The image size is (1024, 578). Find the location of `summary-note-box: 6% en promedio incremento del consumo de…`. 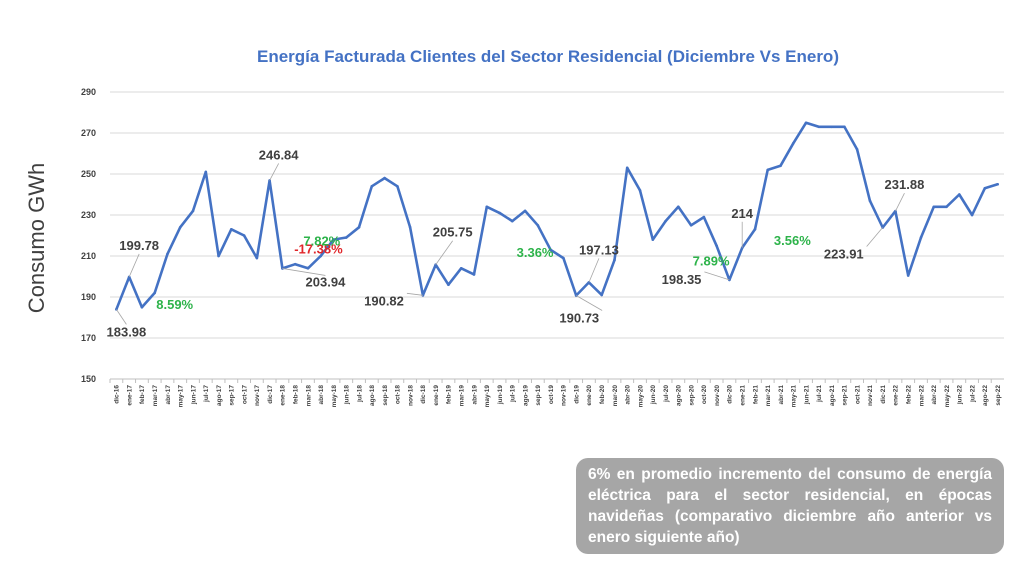

summary-note-box: 6% en promedio incremento del consumo de… is located at coordinates (790, 506).